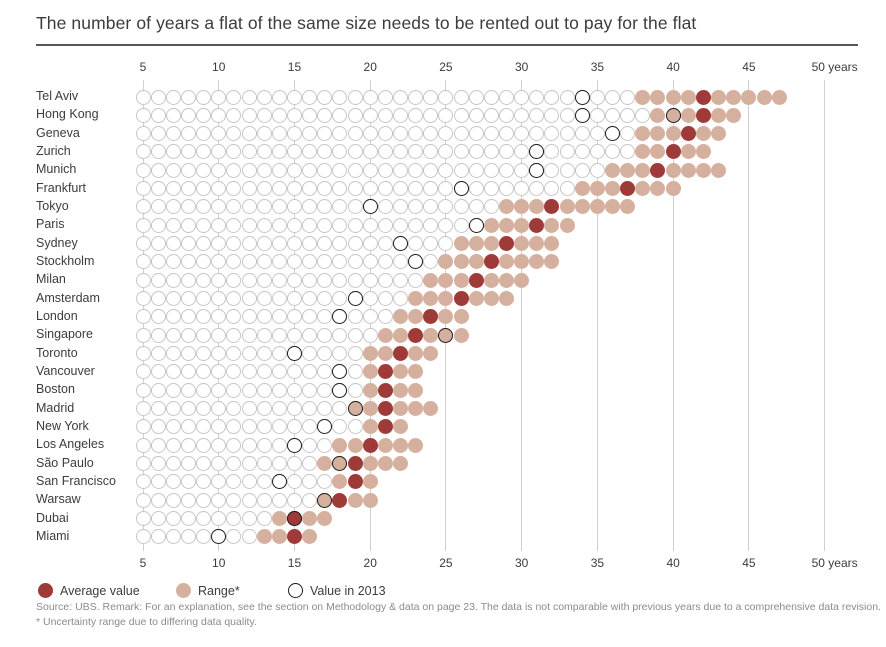  What do you see at coordinates (53, 535) in the screenshot?
I see `city-label-miami: Miami` at bounding box center [53, 535].